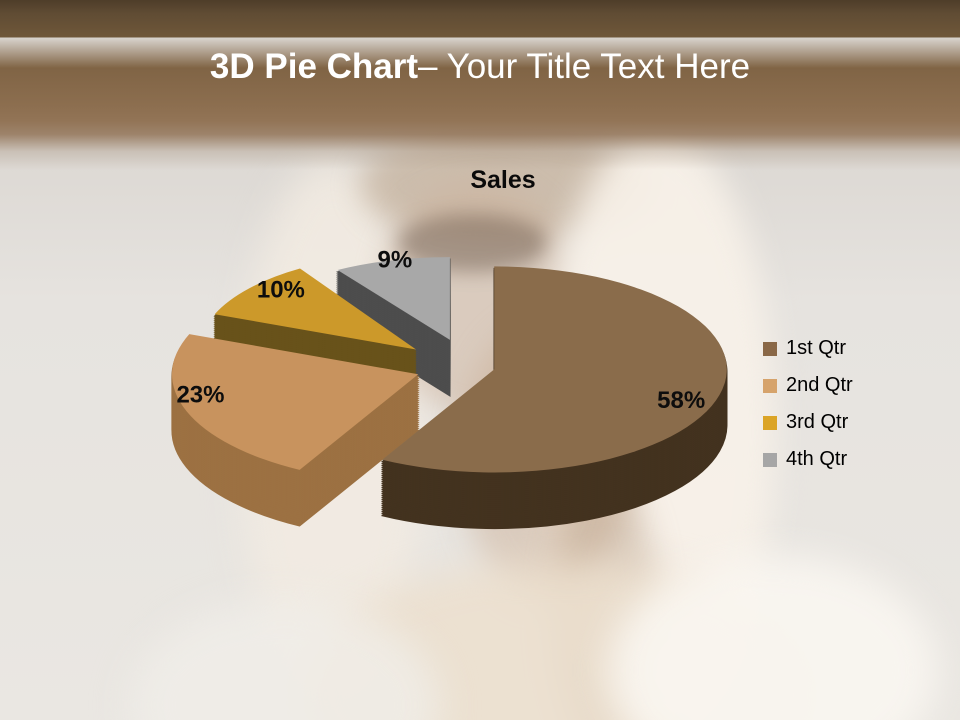 The height and width of the screenshot is (720, 960). Describe the element at coordinates (395, 260) in the screenshot. I see `pie-slice-label-4th-qtr: 9%` at that location.